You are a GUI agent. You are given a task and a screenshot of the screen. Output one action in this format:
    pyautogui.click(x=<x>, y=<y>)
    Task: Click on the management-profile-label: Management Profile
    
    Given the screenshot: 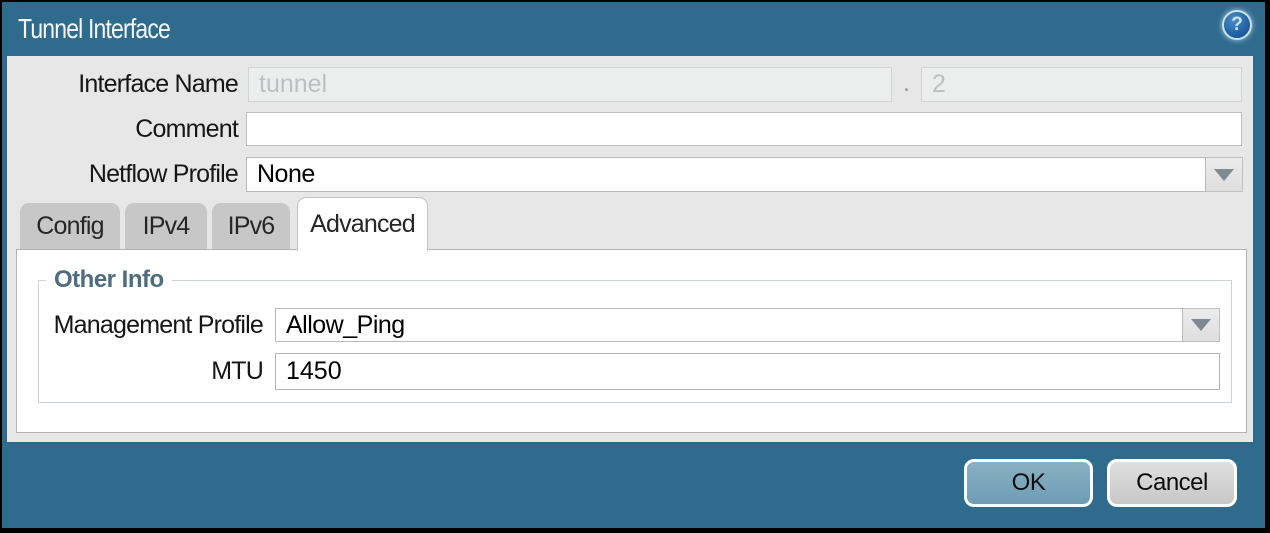 What is the action you would take?
    pyautogui.click(x=158, y=325)
    